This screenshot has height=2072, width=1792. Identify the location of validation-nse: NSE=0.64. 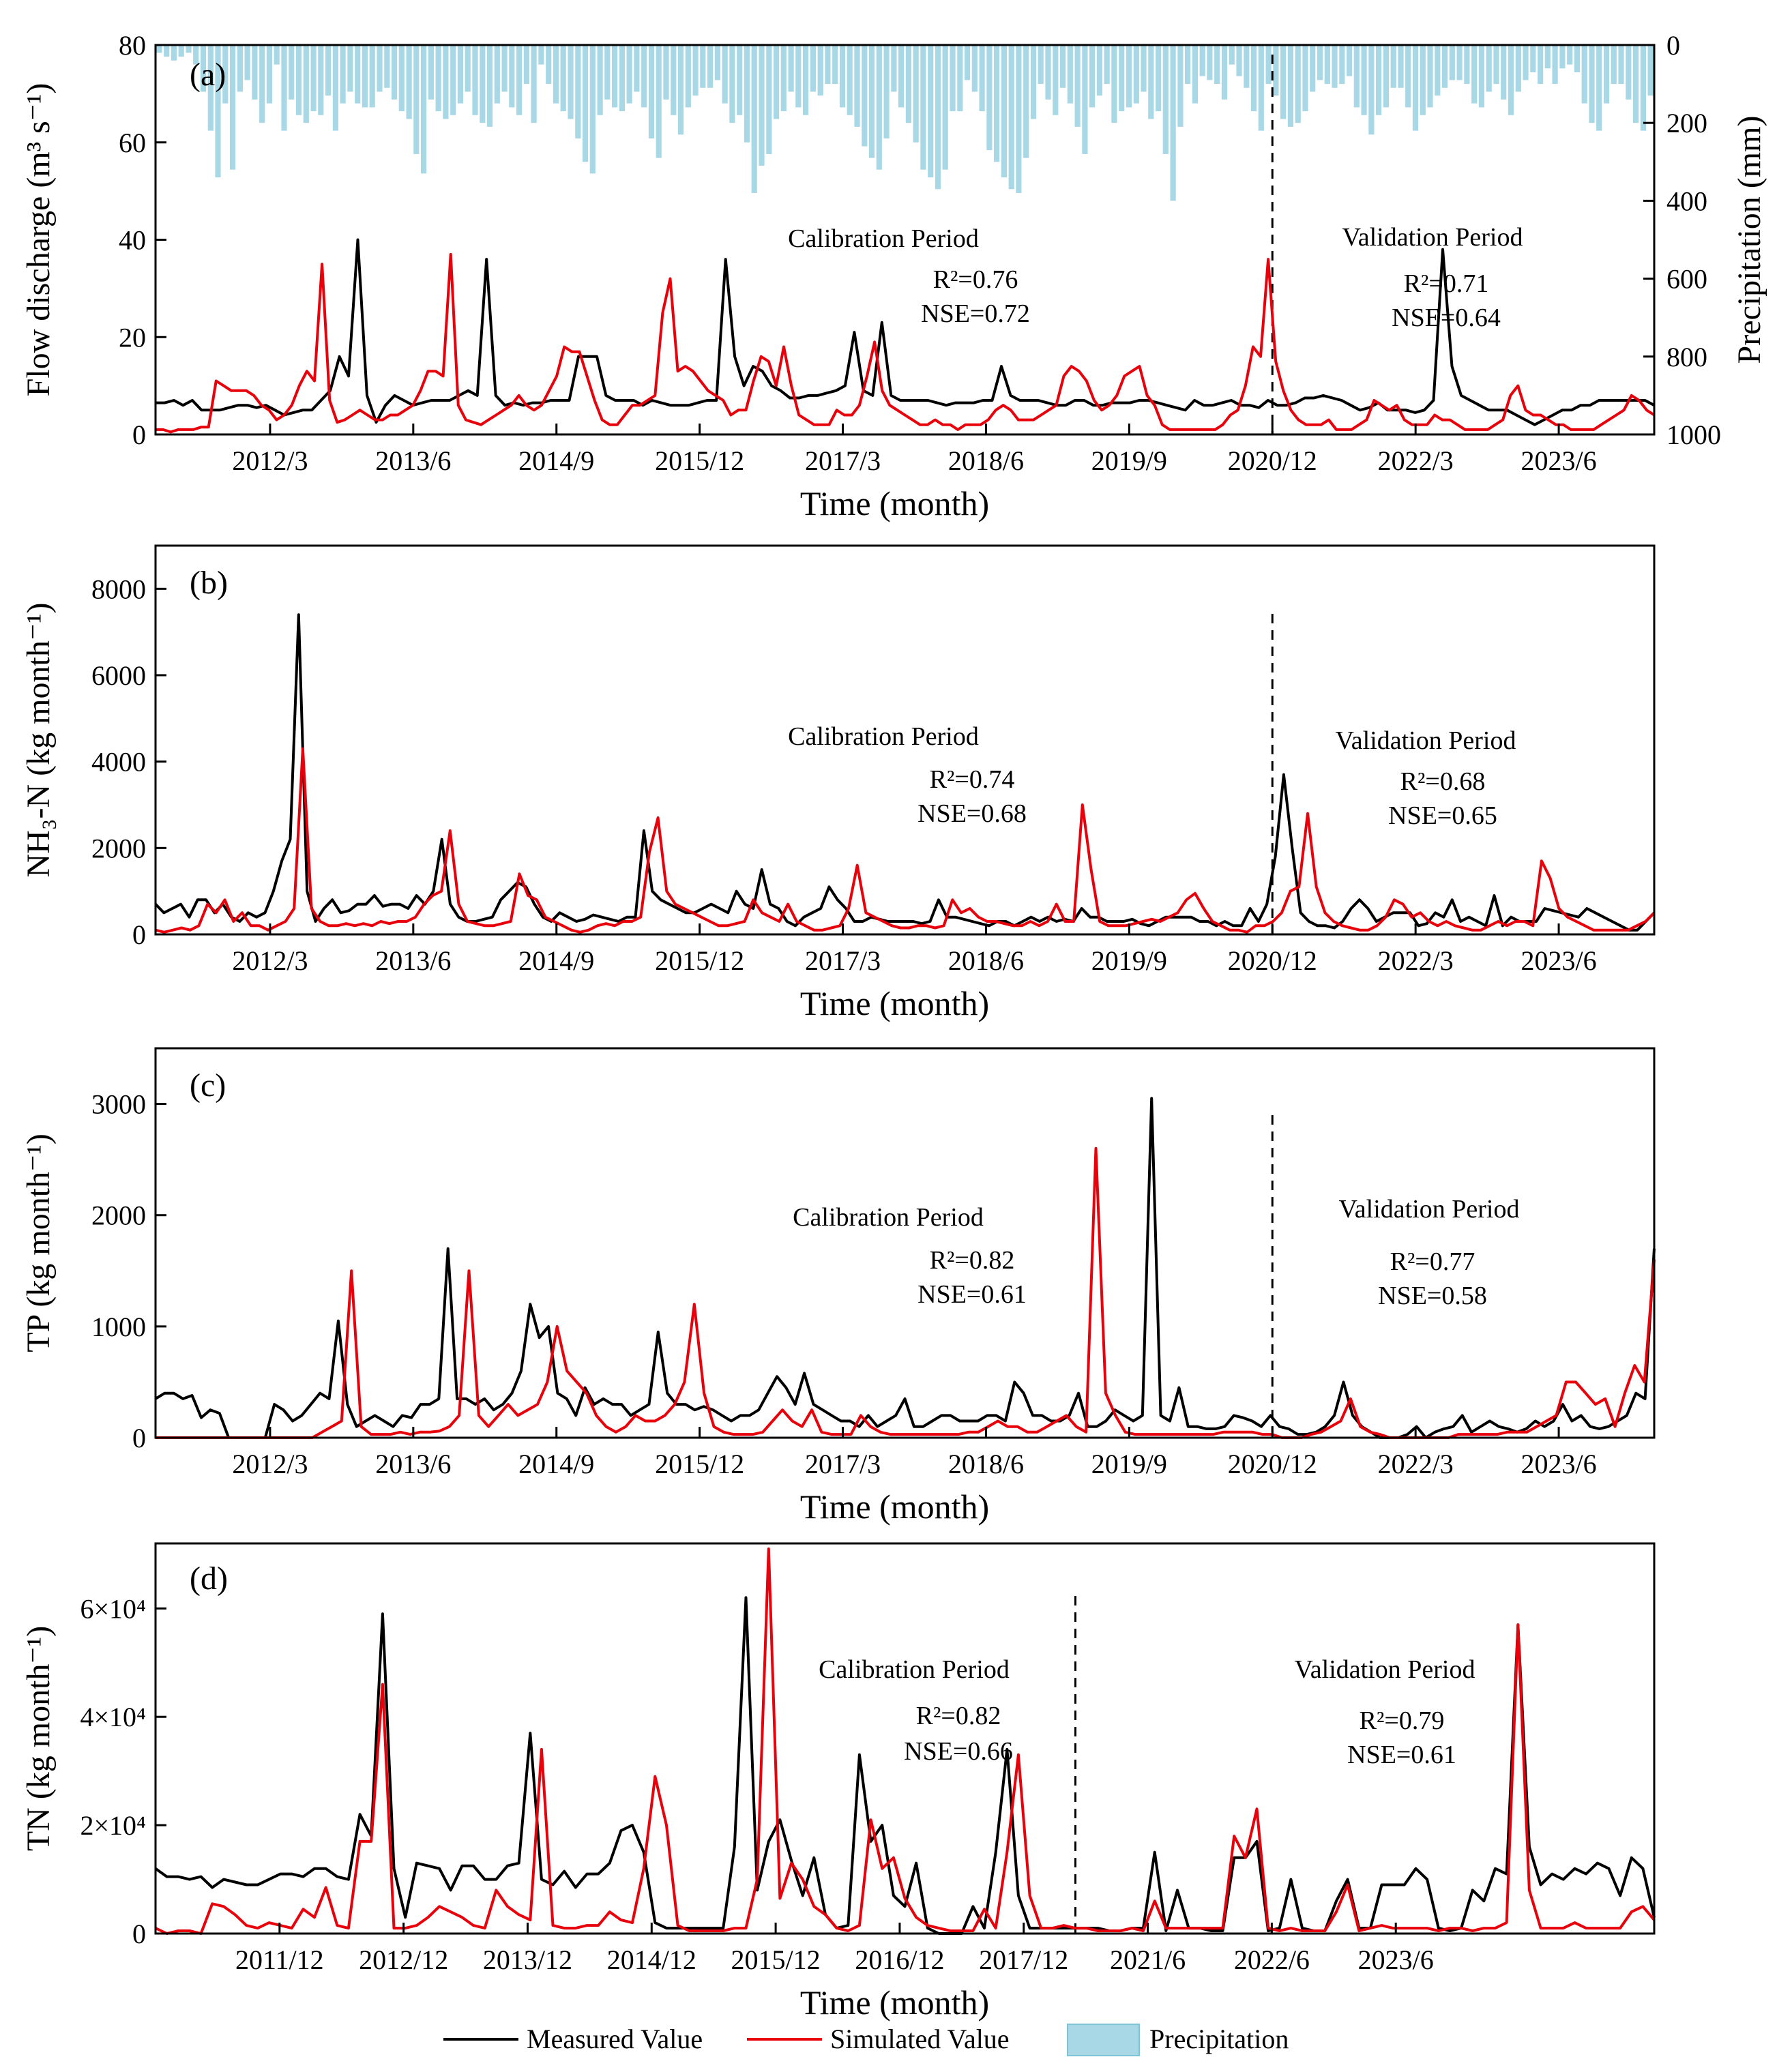
(1446, 318).